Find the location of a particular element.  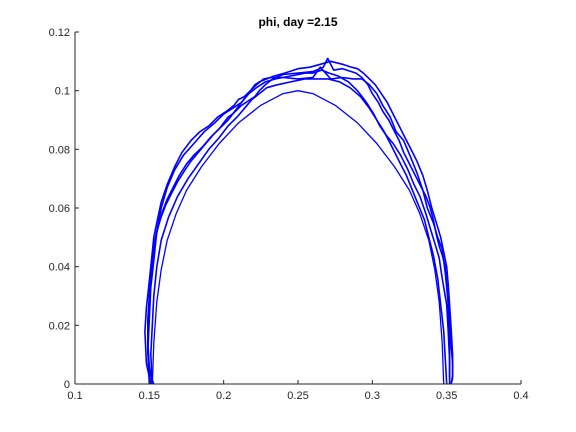

y-tick-label: 0.02 is located at coordinates (59, 326).